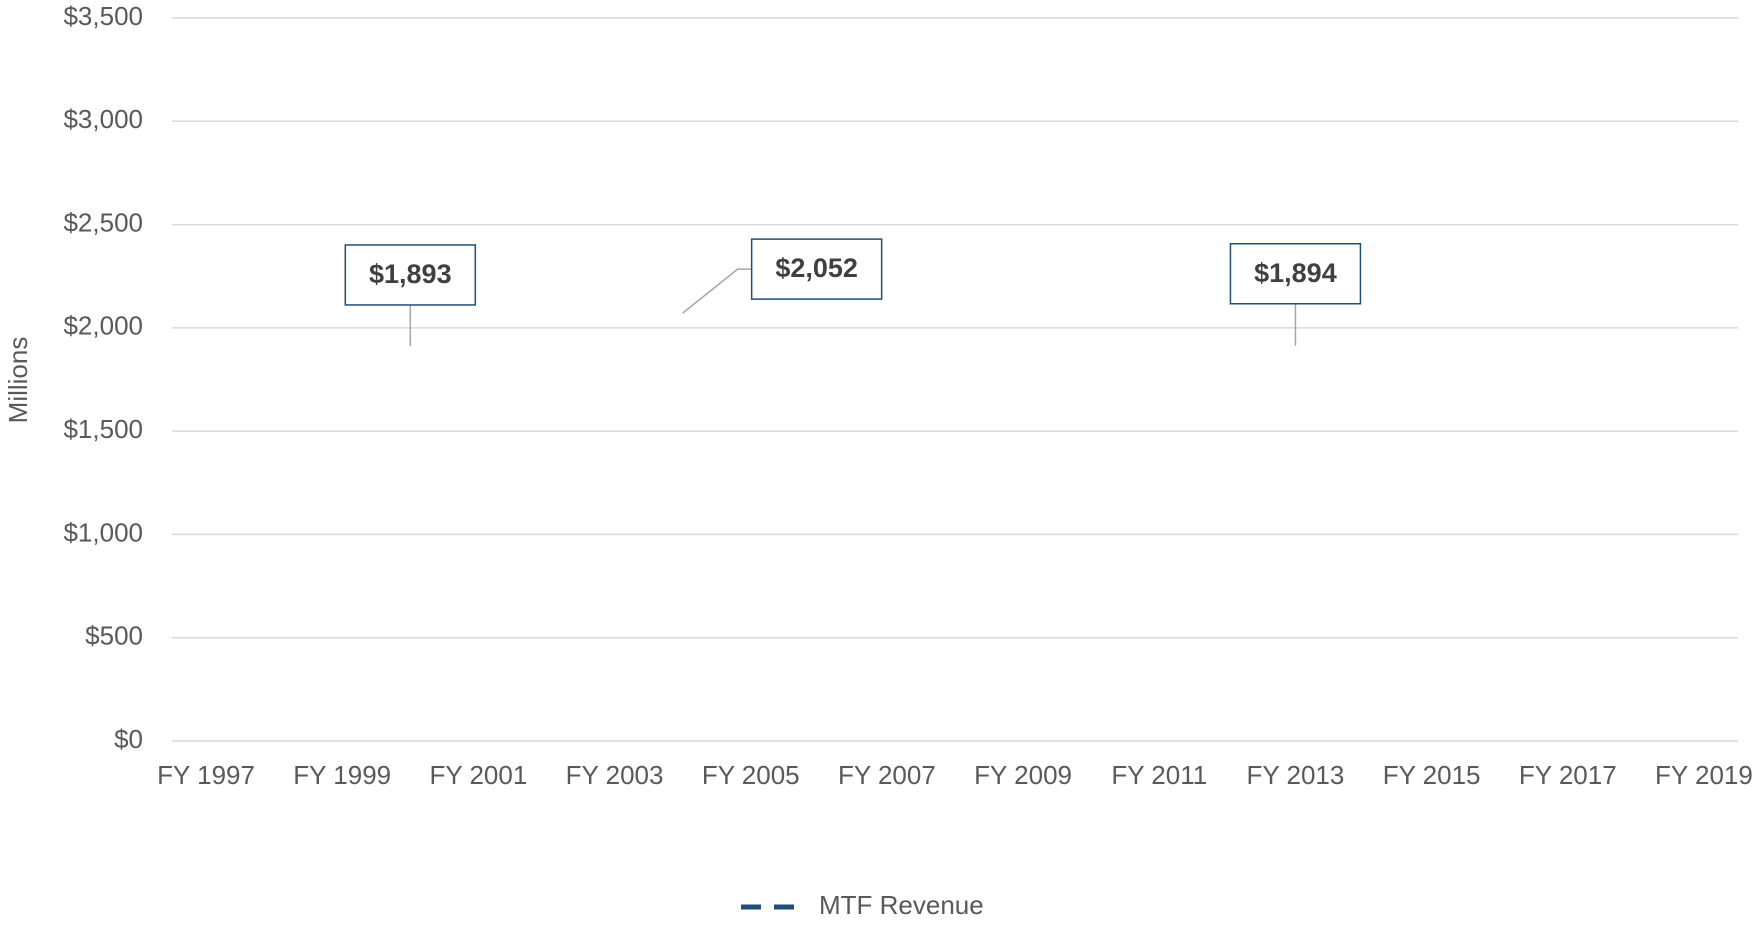  I want to click on x-tick-label: FY 1997, so click(206, 775).